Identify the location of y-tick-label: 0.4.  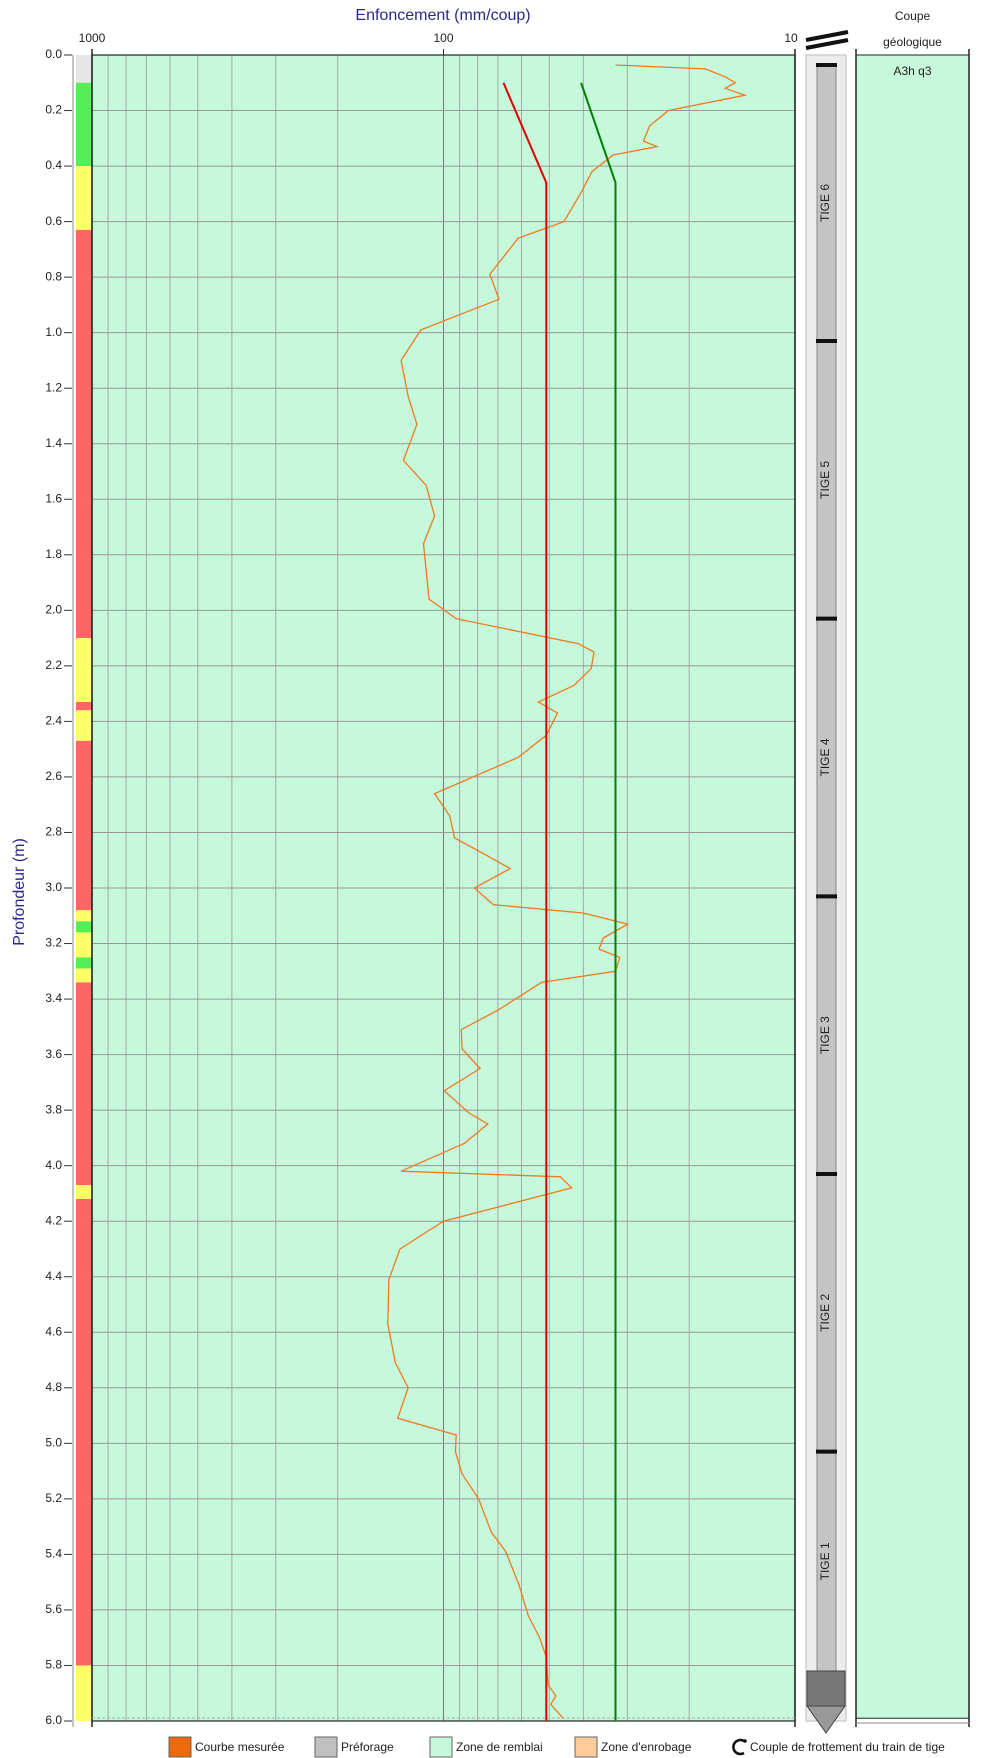
(53, 165).